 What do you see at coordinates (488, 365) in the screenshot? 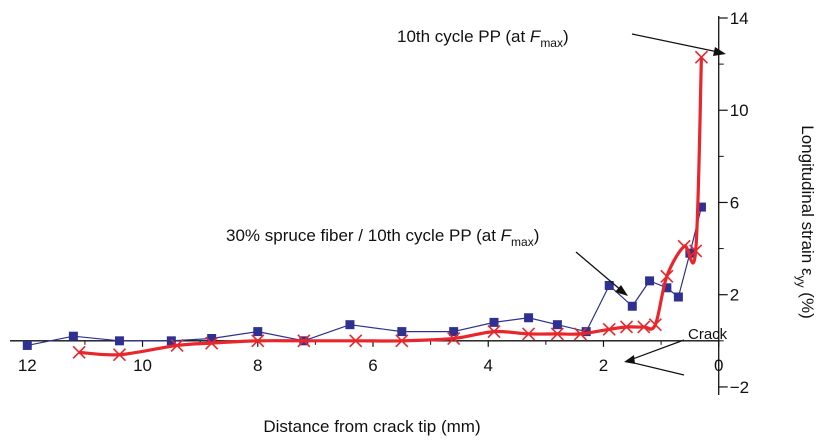
I see `x-tick-label: 4` at bounding box center [488, 365].